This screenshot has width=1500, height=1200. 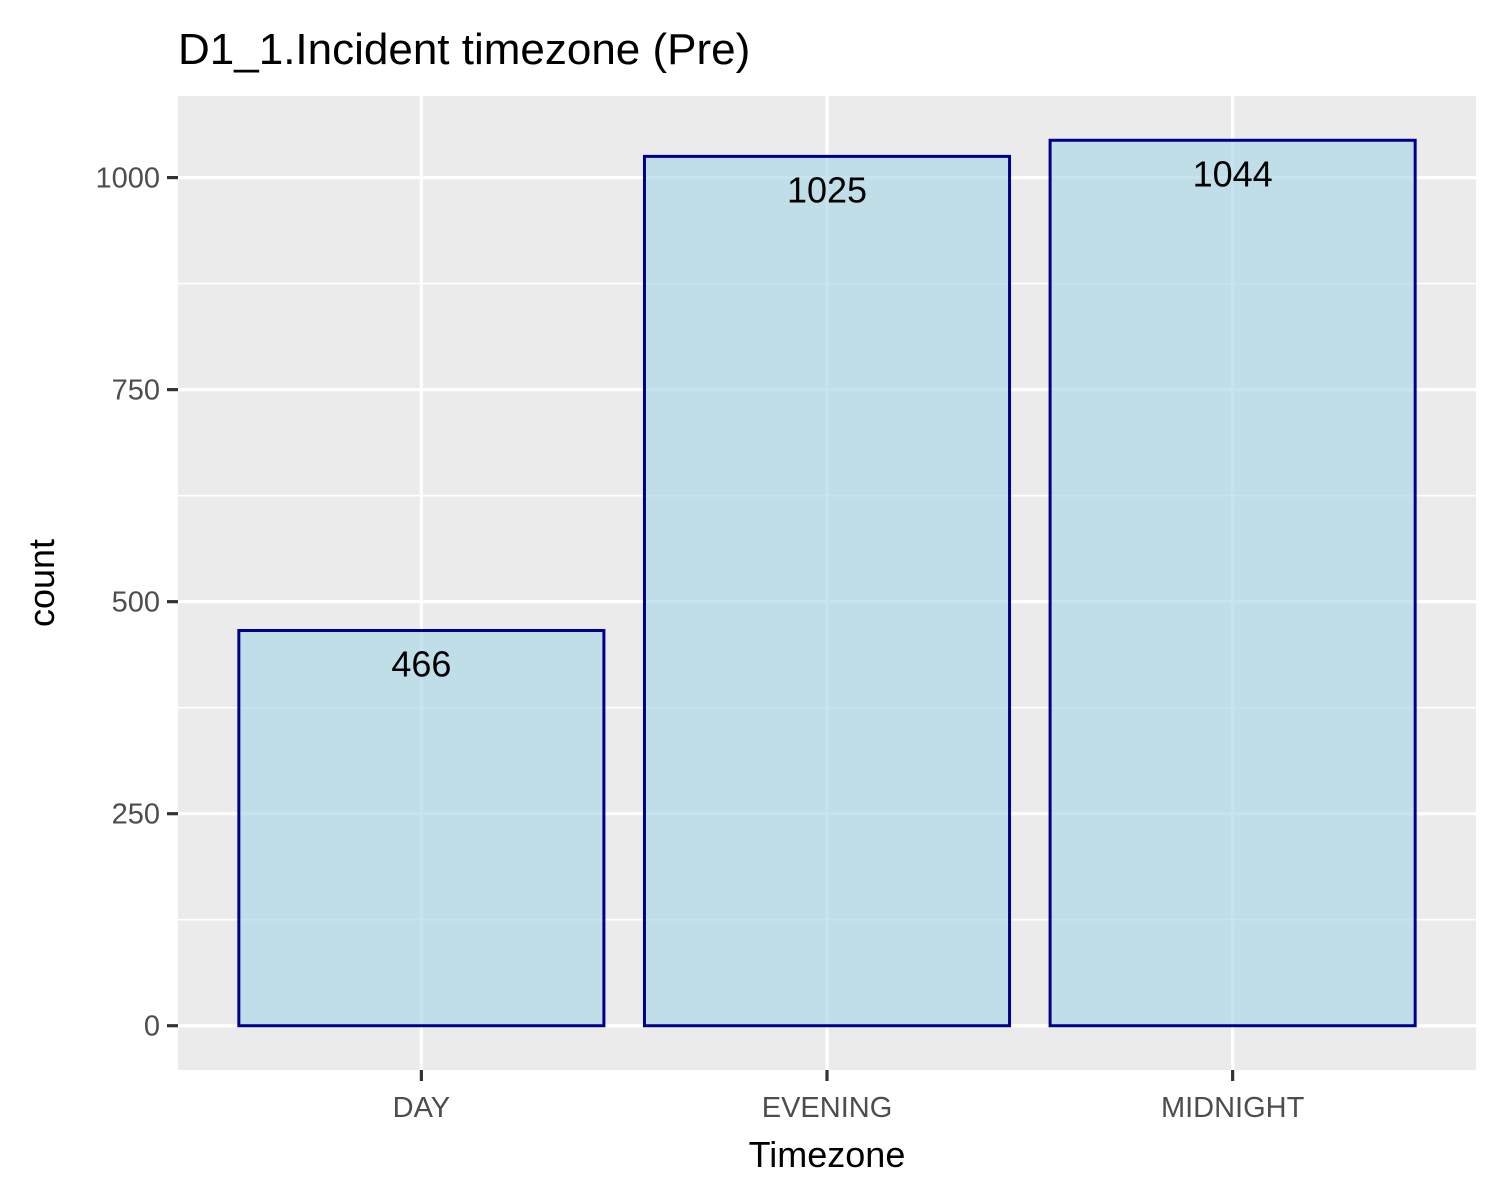 What do you see at coordinates (421, 828) in the screenshot?
I see `bar-day` at bounding box center [421, 828].